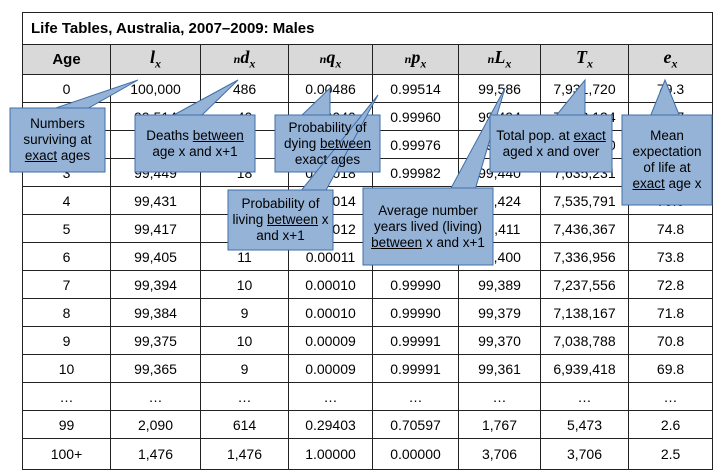  I want to click on table-cell: 1.00000, so click(330, 454).